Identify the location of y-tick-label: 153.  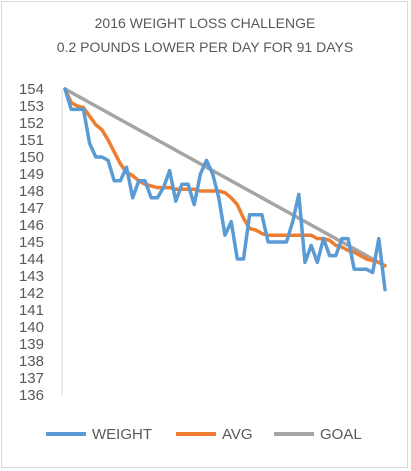
(31, 106).